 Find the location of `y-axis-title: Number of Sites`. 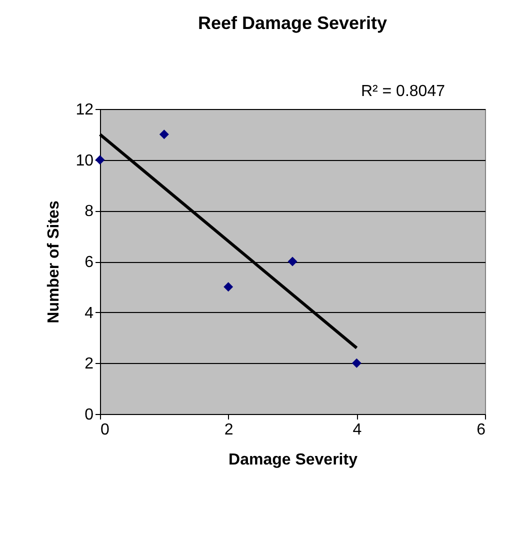

y-axis-title: Number of Sites is located at coordinates (54, 262).